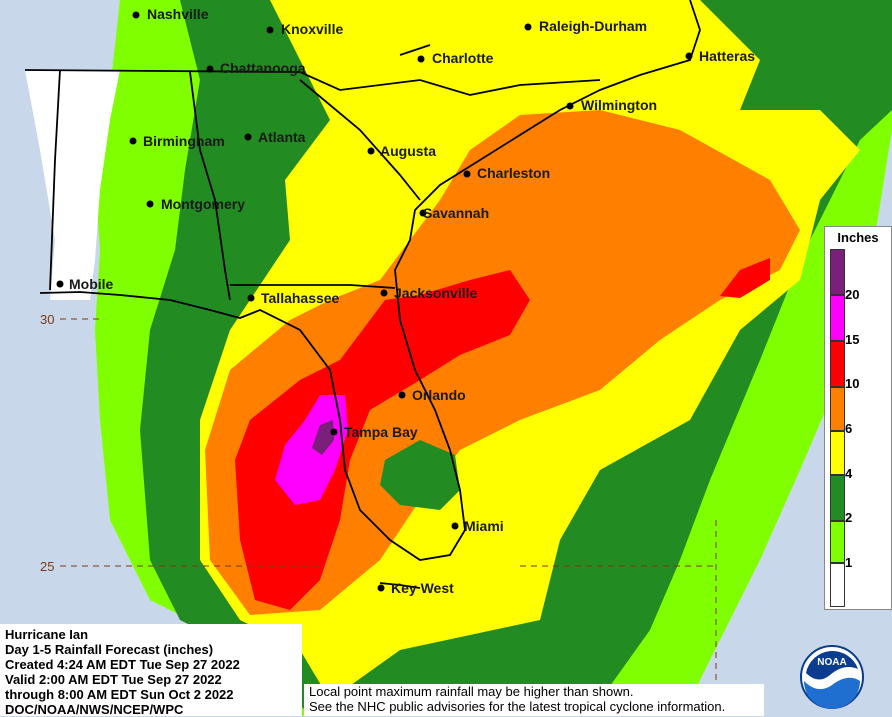 Image resolution: width=892 pixels, height=717 pixels. What do you see at coordinates (745, 278) in the screenshot?
I see `contour-10-inch-east` at bounding box center [745, 278].